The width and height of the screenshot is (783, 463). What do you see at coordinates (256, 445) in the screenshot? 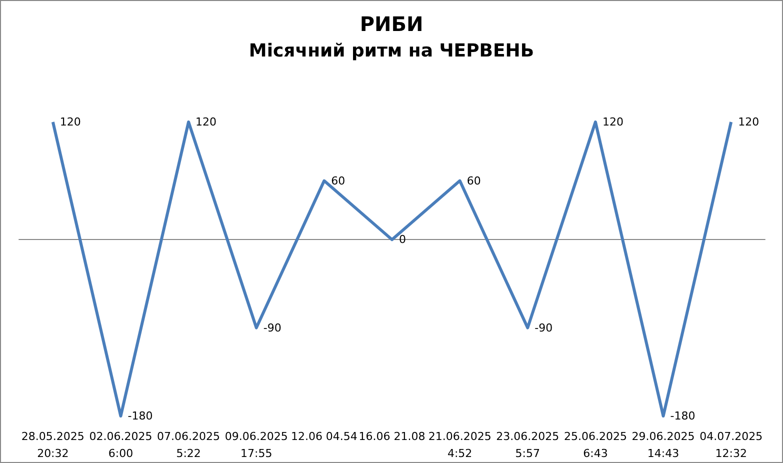
I see `x-tick-label: 09.06.2025 17:55` at bounding box center [256, 445].